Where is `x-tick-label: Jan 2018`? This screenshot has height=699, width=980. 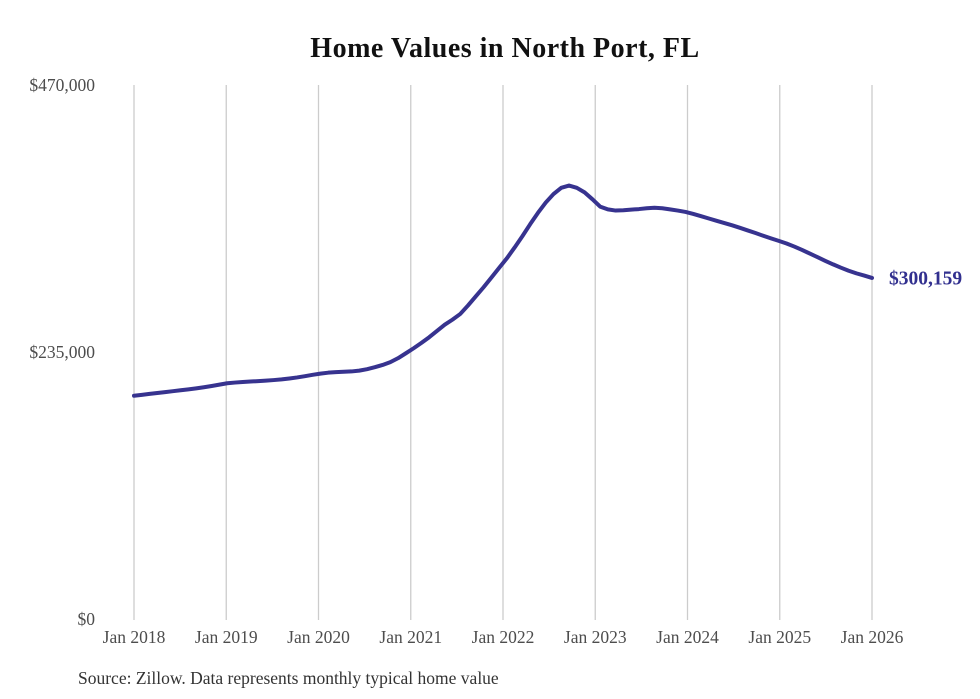 x-tick-label: Jan 2018 is located at coordinates (134, 637).